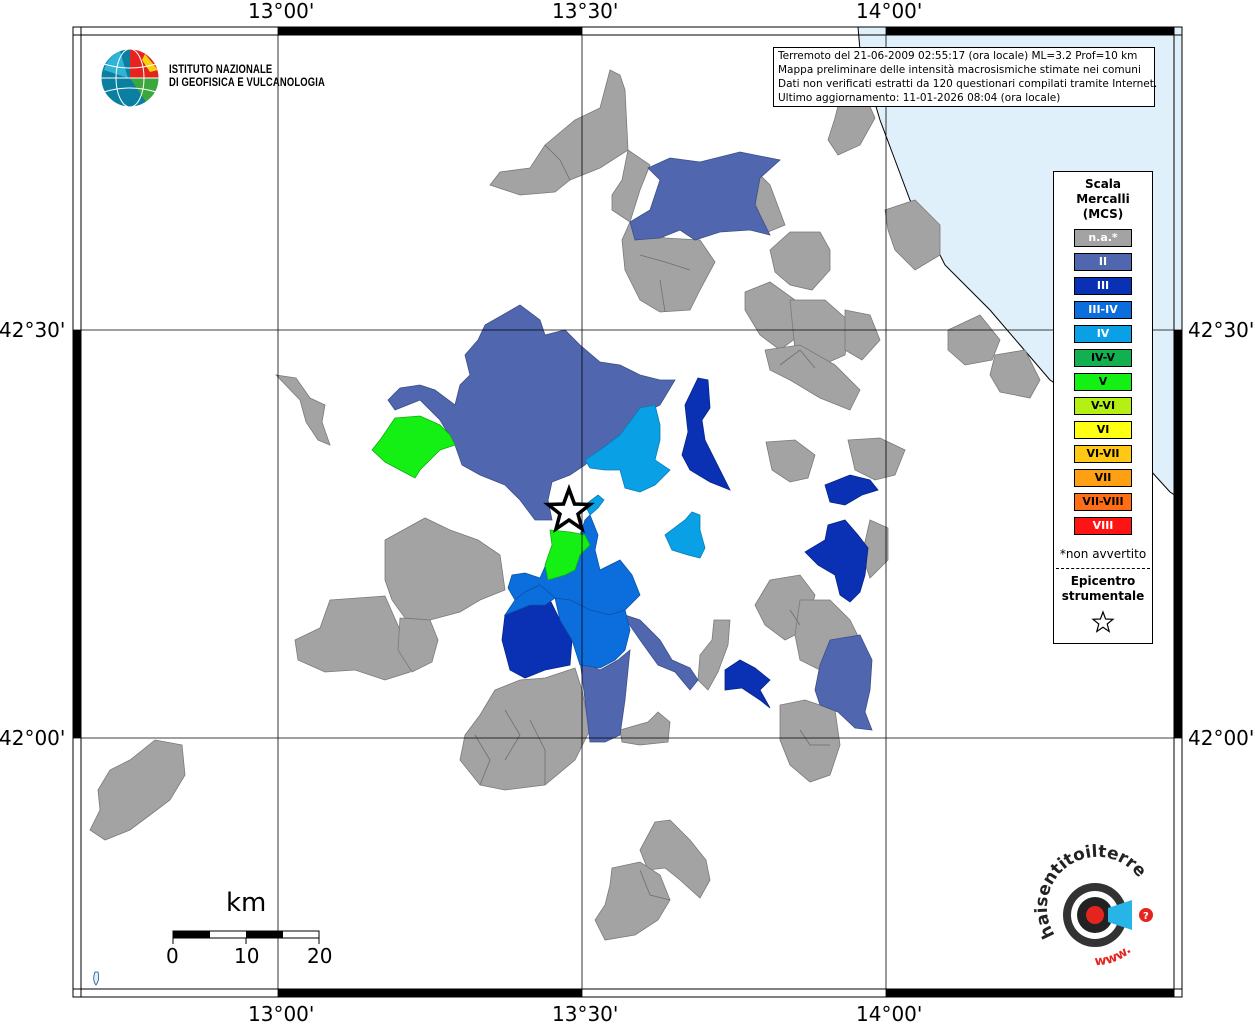 The width and height of the screenshot is (1255, 1026). I want to click on scale-bar, so click(246, 937).